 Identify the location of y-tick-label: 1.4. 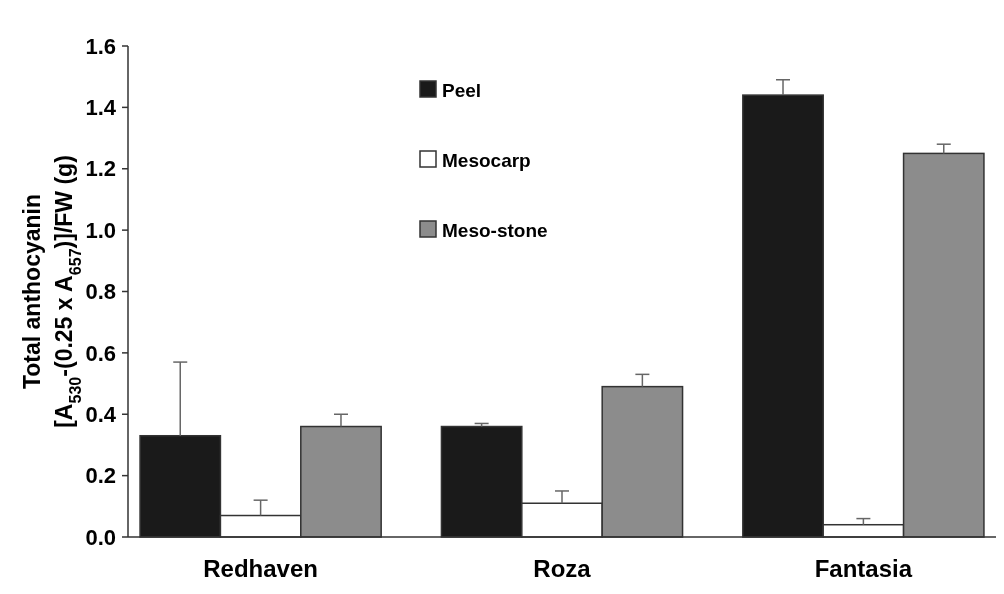
(101, 108).